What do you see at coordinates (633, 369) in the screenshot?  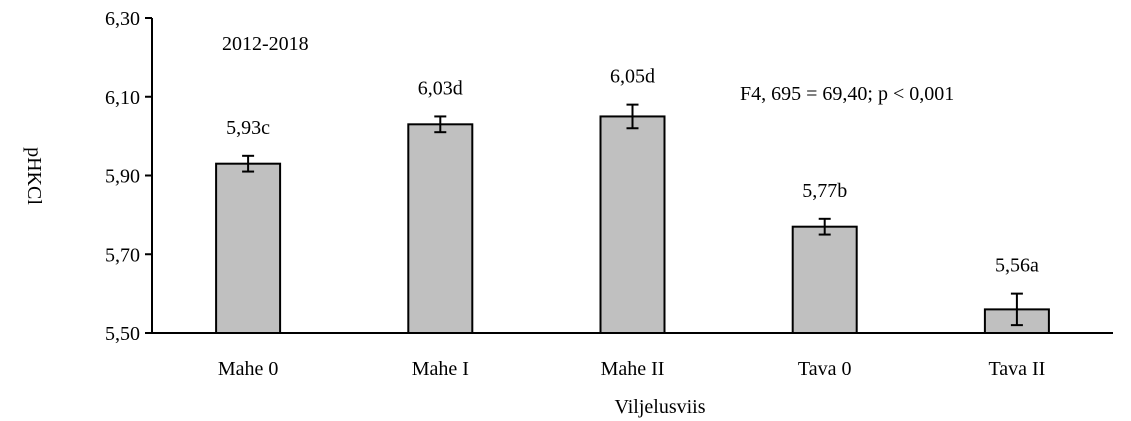 I see `x-tick-label: Mahe II` at bounding box center [633, 369].